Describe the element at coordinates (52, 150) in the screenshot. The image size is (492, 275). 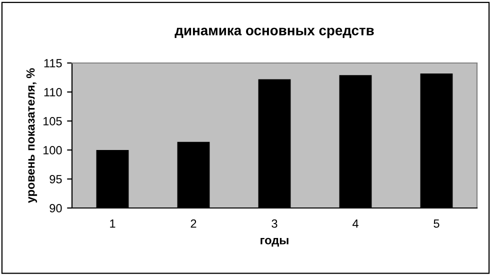
I see `y-tick-label: 100` at that location.